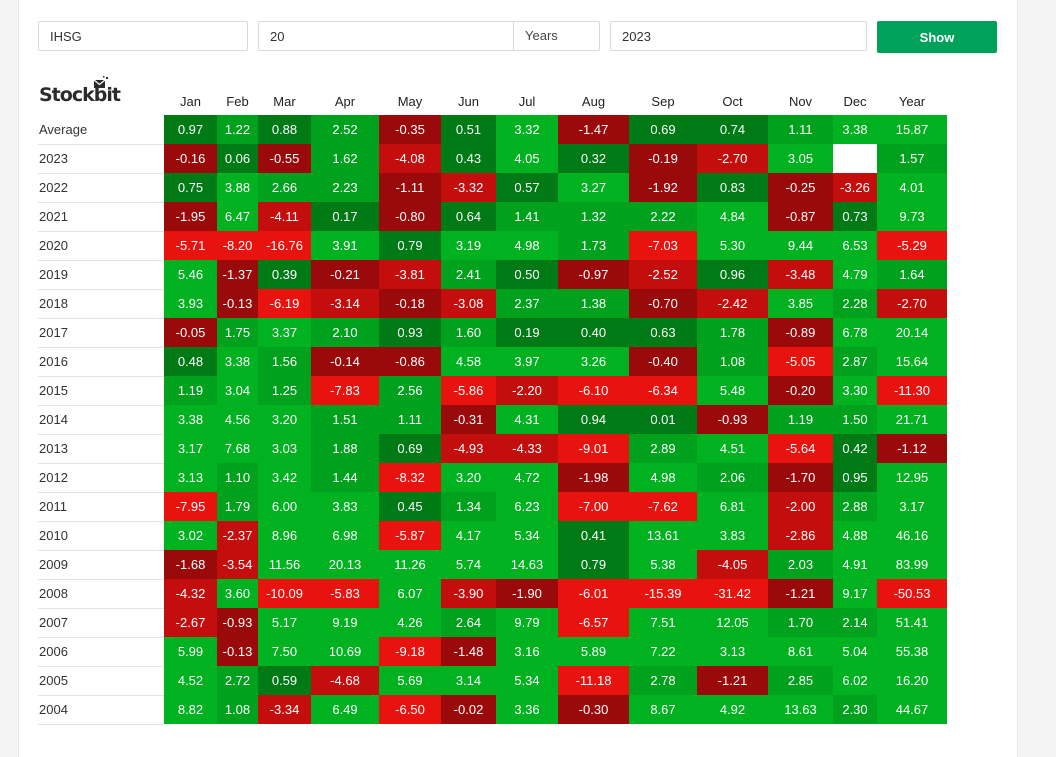  I want to click on month-return-cell: 2.78, so click(663, 680).